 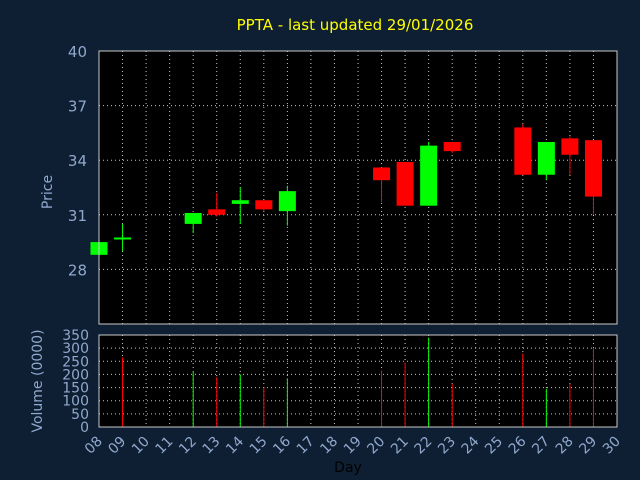 What do you see at coordinates (259, 446) in the screenshot?
I see `x-tick-label: 15` at bounding box center [259, 446].